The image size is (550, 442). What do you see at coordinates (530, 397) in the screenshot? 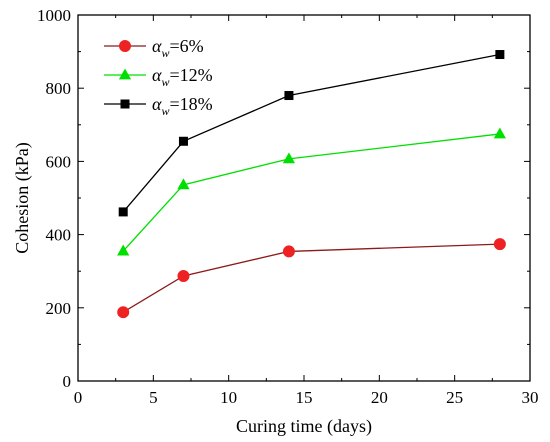
I see `x-tick-label: 30` at bounding box center [530, 397].